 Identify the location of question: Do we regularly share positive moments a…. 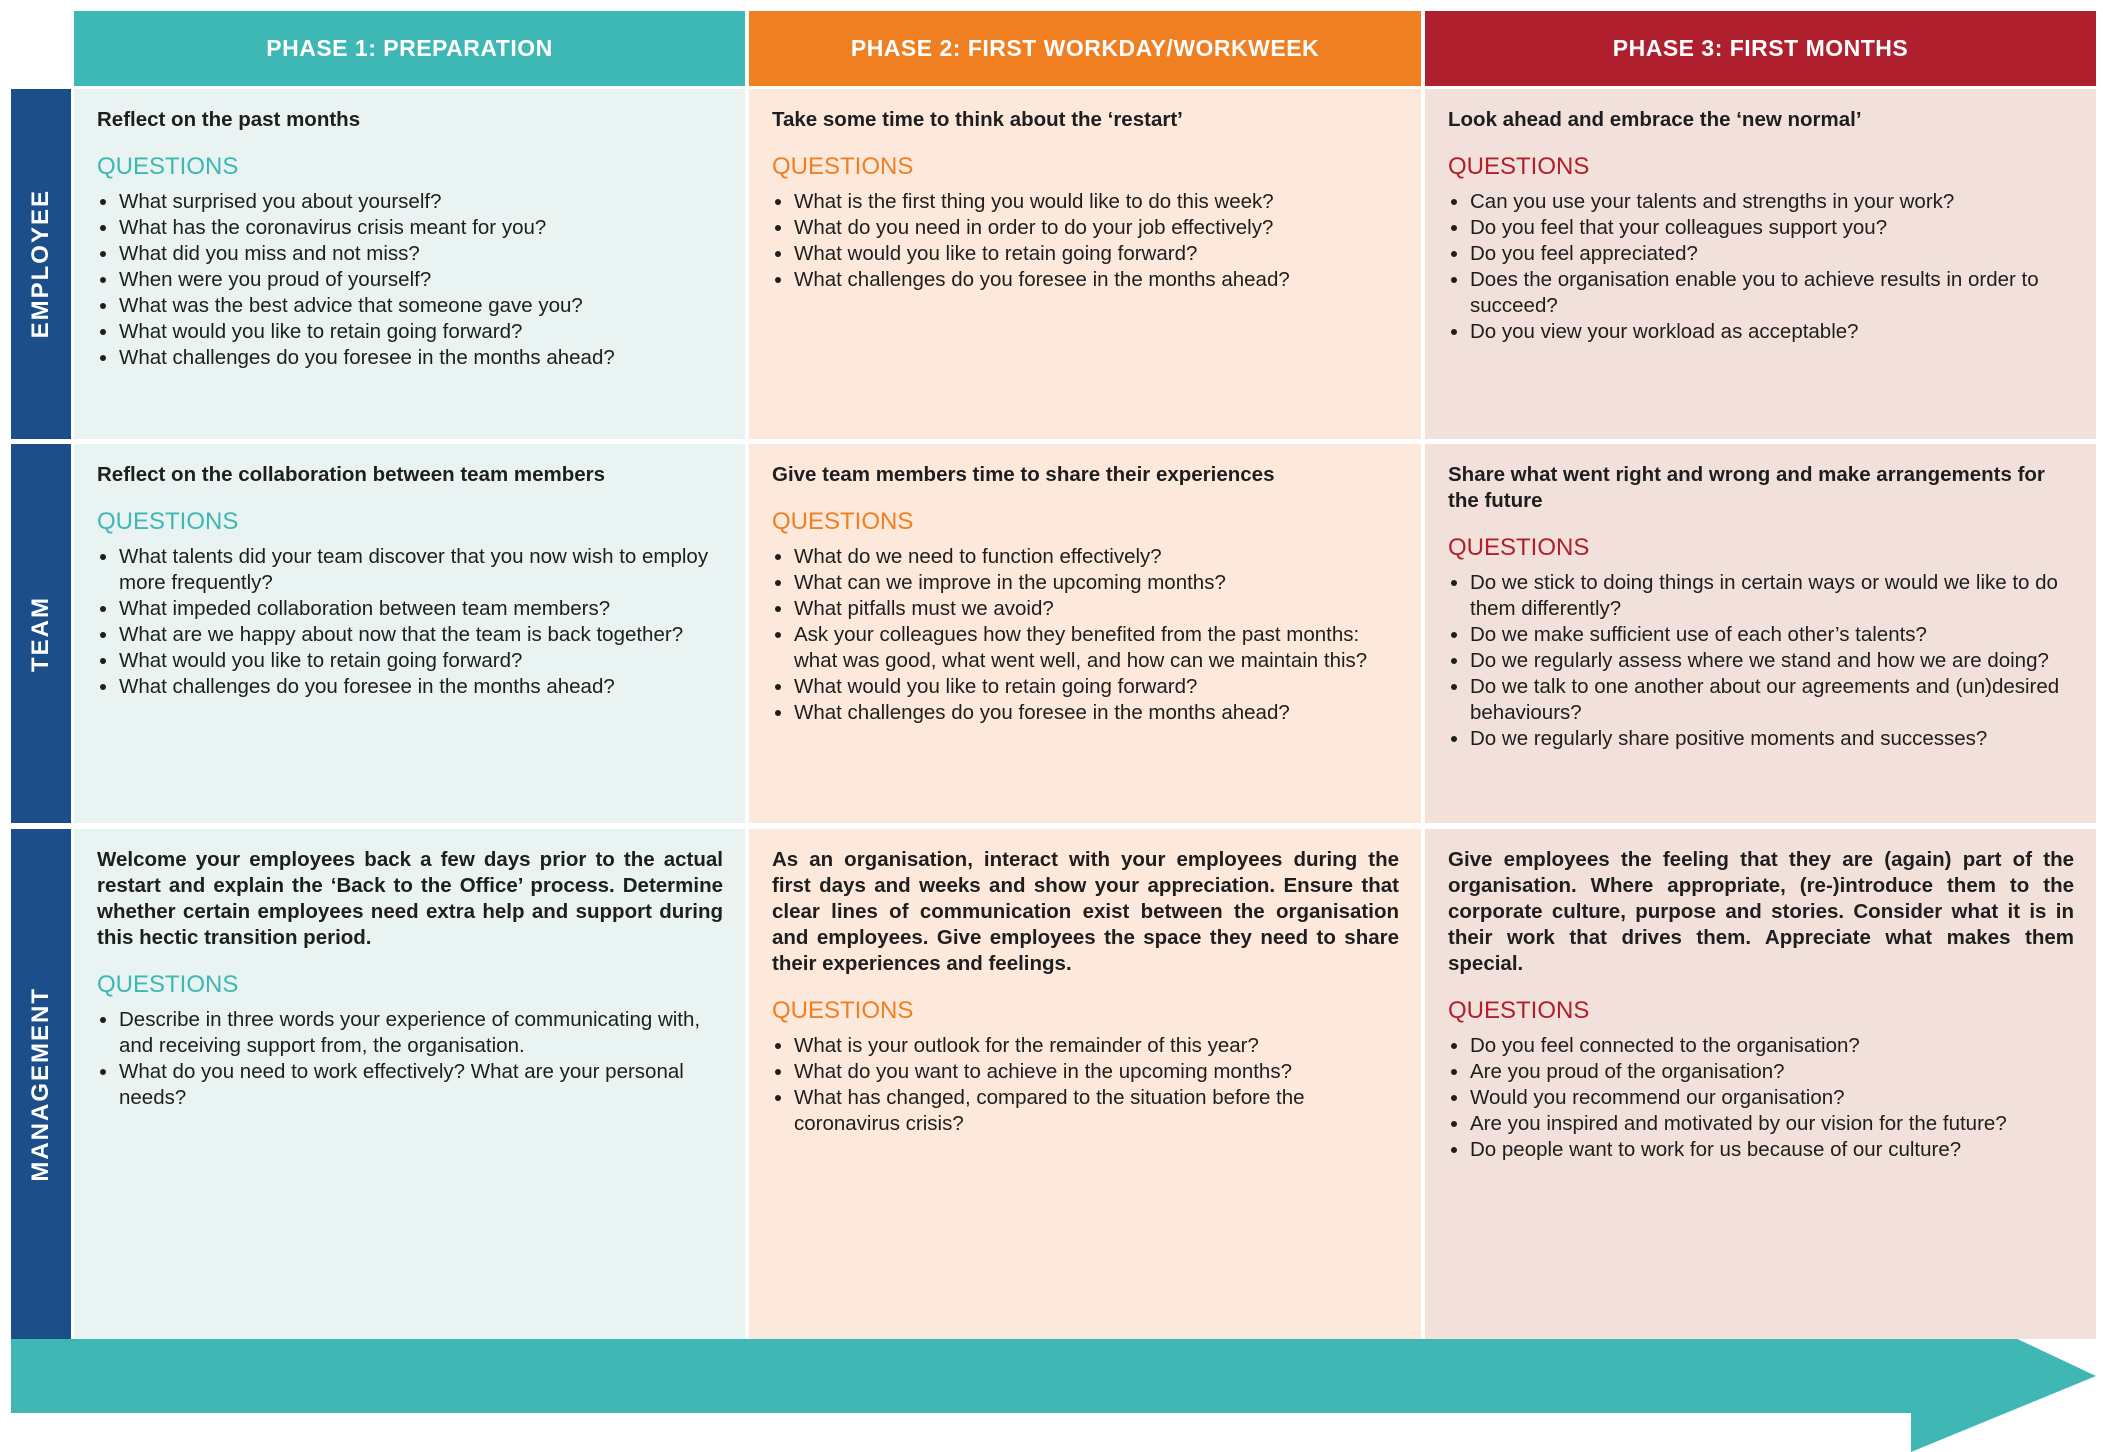
(1772, 739).